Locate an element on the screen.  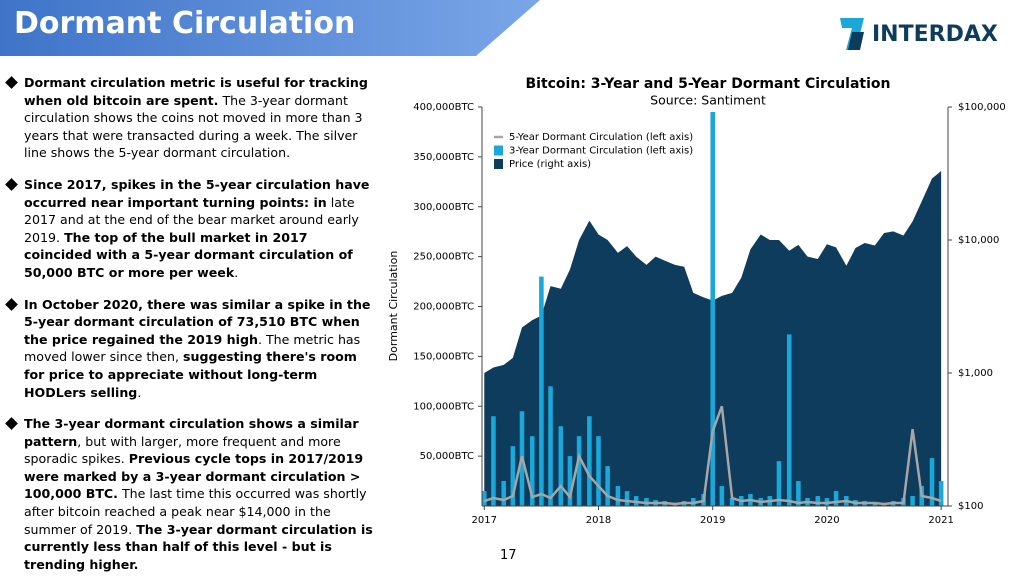
y-tick-label: 150,000BTC is located at coordinates (443, 356).